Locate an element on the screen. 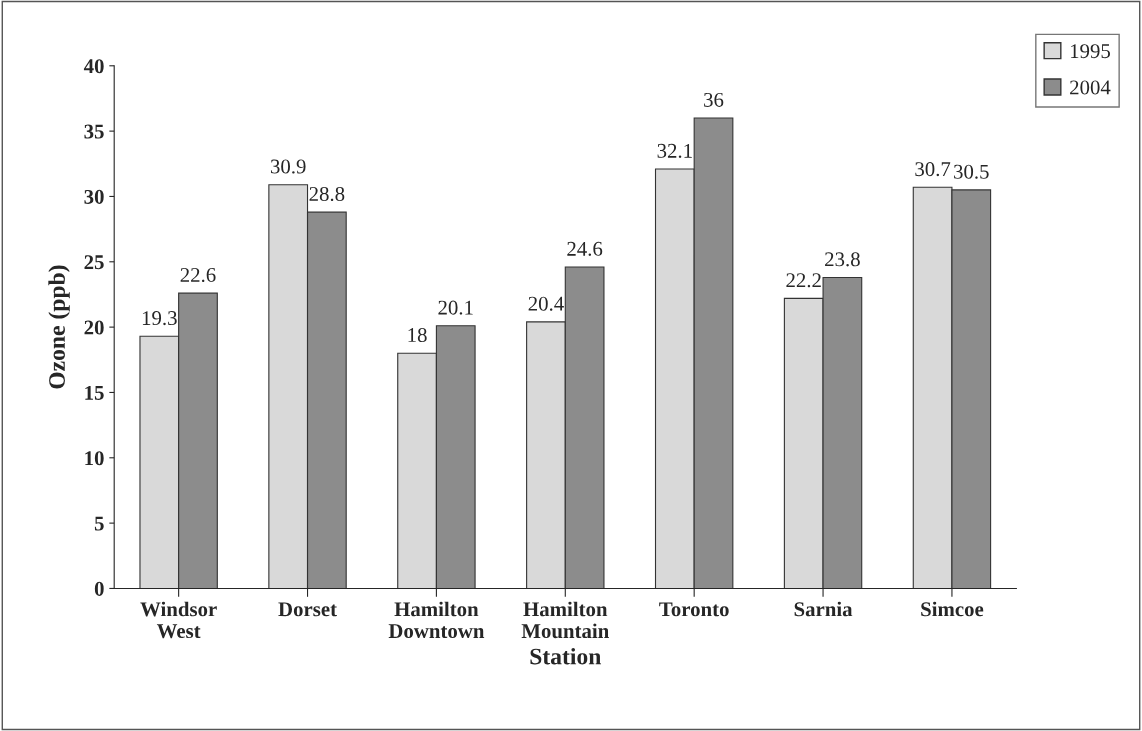  data-label: 32.1 is located at coordinates (674, 150).